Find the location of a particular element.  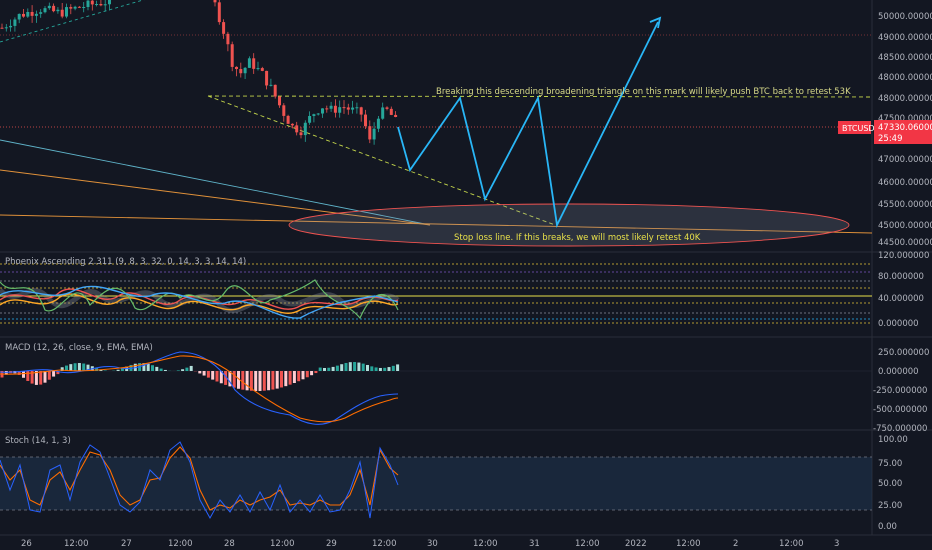

phoenix-tick: 80.000000 is located at coordinates (901, 277).